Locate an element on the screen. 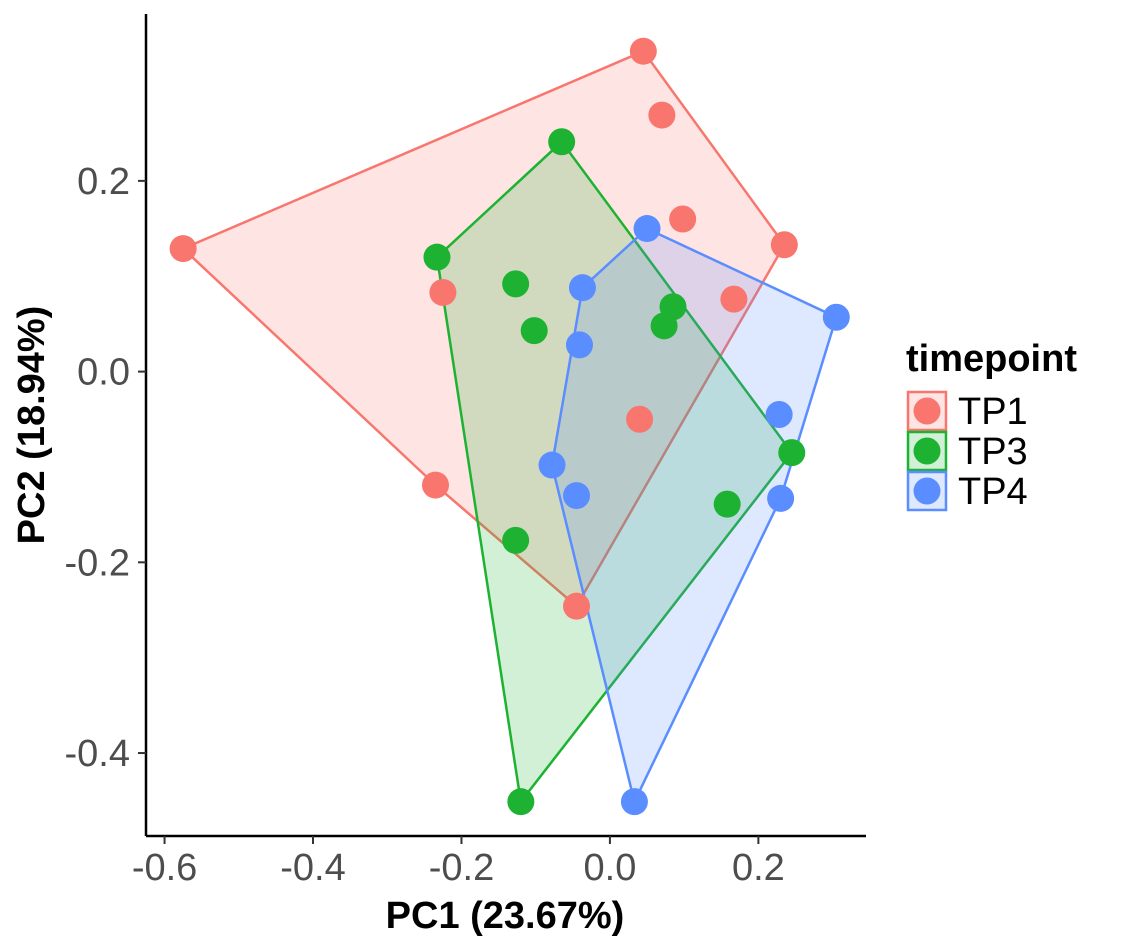 Image resolution: width=1126 pixels, height=948 pixels. legend-label-tp1: TP1 is located at coordinates (993, 412).